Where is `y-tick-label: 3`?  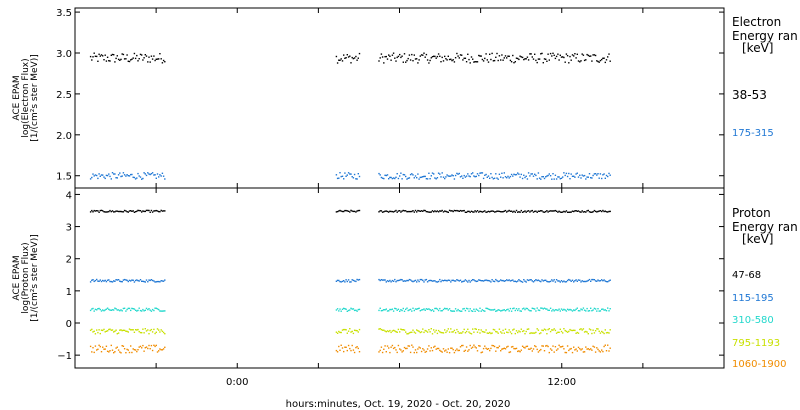
y-tick-label: 3 is located at coordinates (69, 228).